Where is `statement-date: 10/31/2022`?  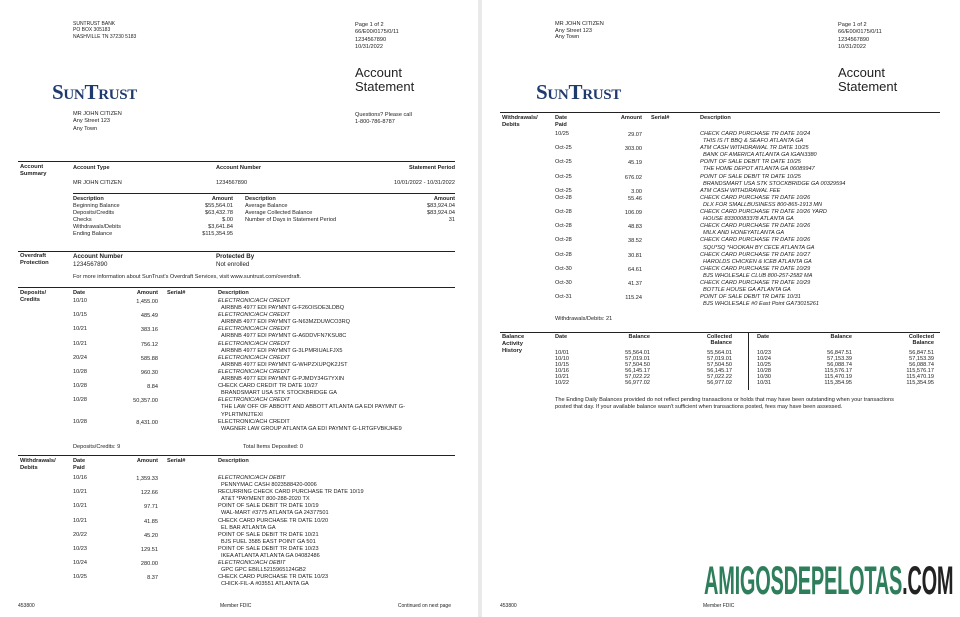
statement-date: 10/31/2022 is located at coordinates (369, 46).